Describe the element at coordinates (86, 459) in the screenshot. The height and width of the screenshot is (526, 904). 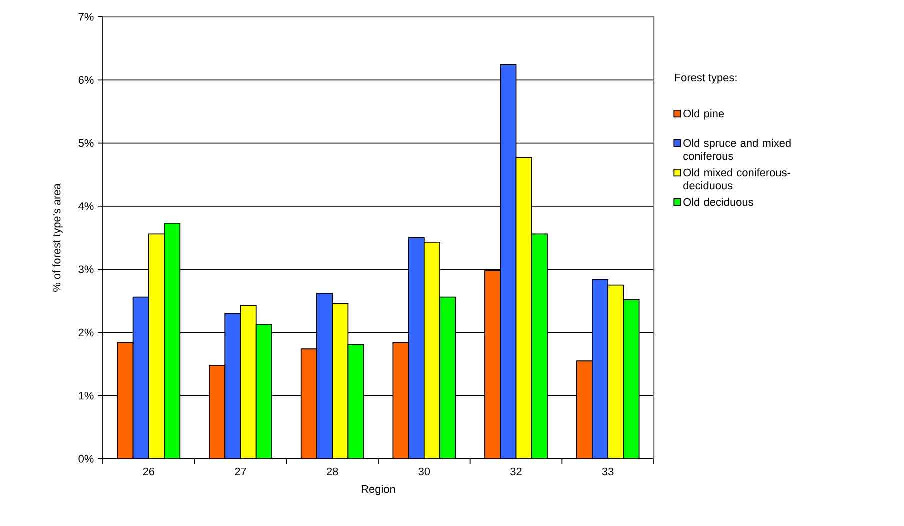
I see `y-tick-label: 0%` at that location.